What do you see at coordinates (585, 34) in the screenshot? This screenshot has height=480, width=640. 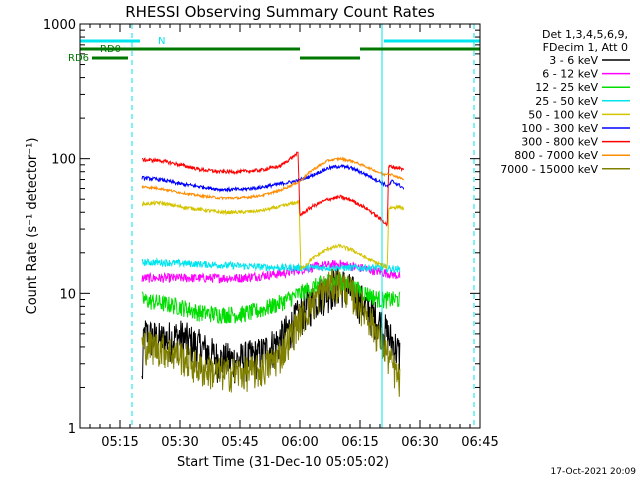 I see `legend-header-0: Det 1,3,4,5,6,9,` at bounding box center [585, 34].